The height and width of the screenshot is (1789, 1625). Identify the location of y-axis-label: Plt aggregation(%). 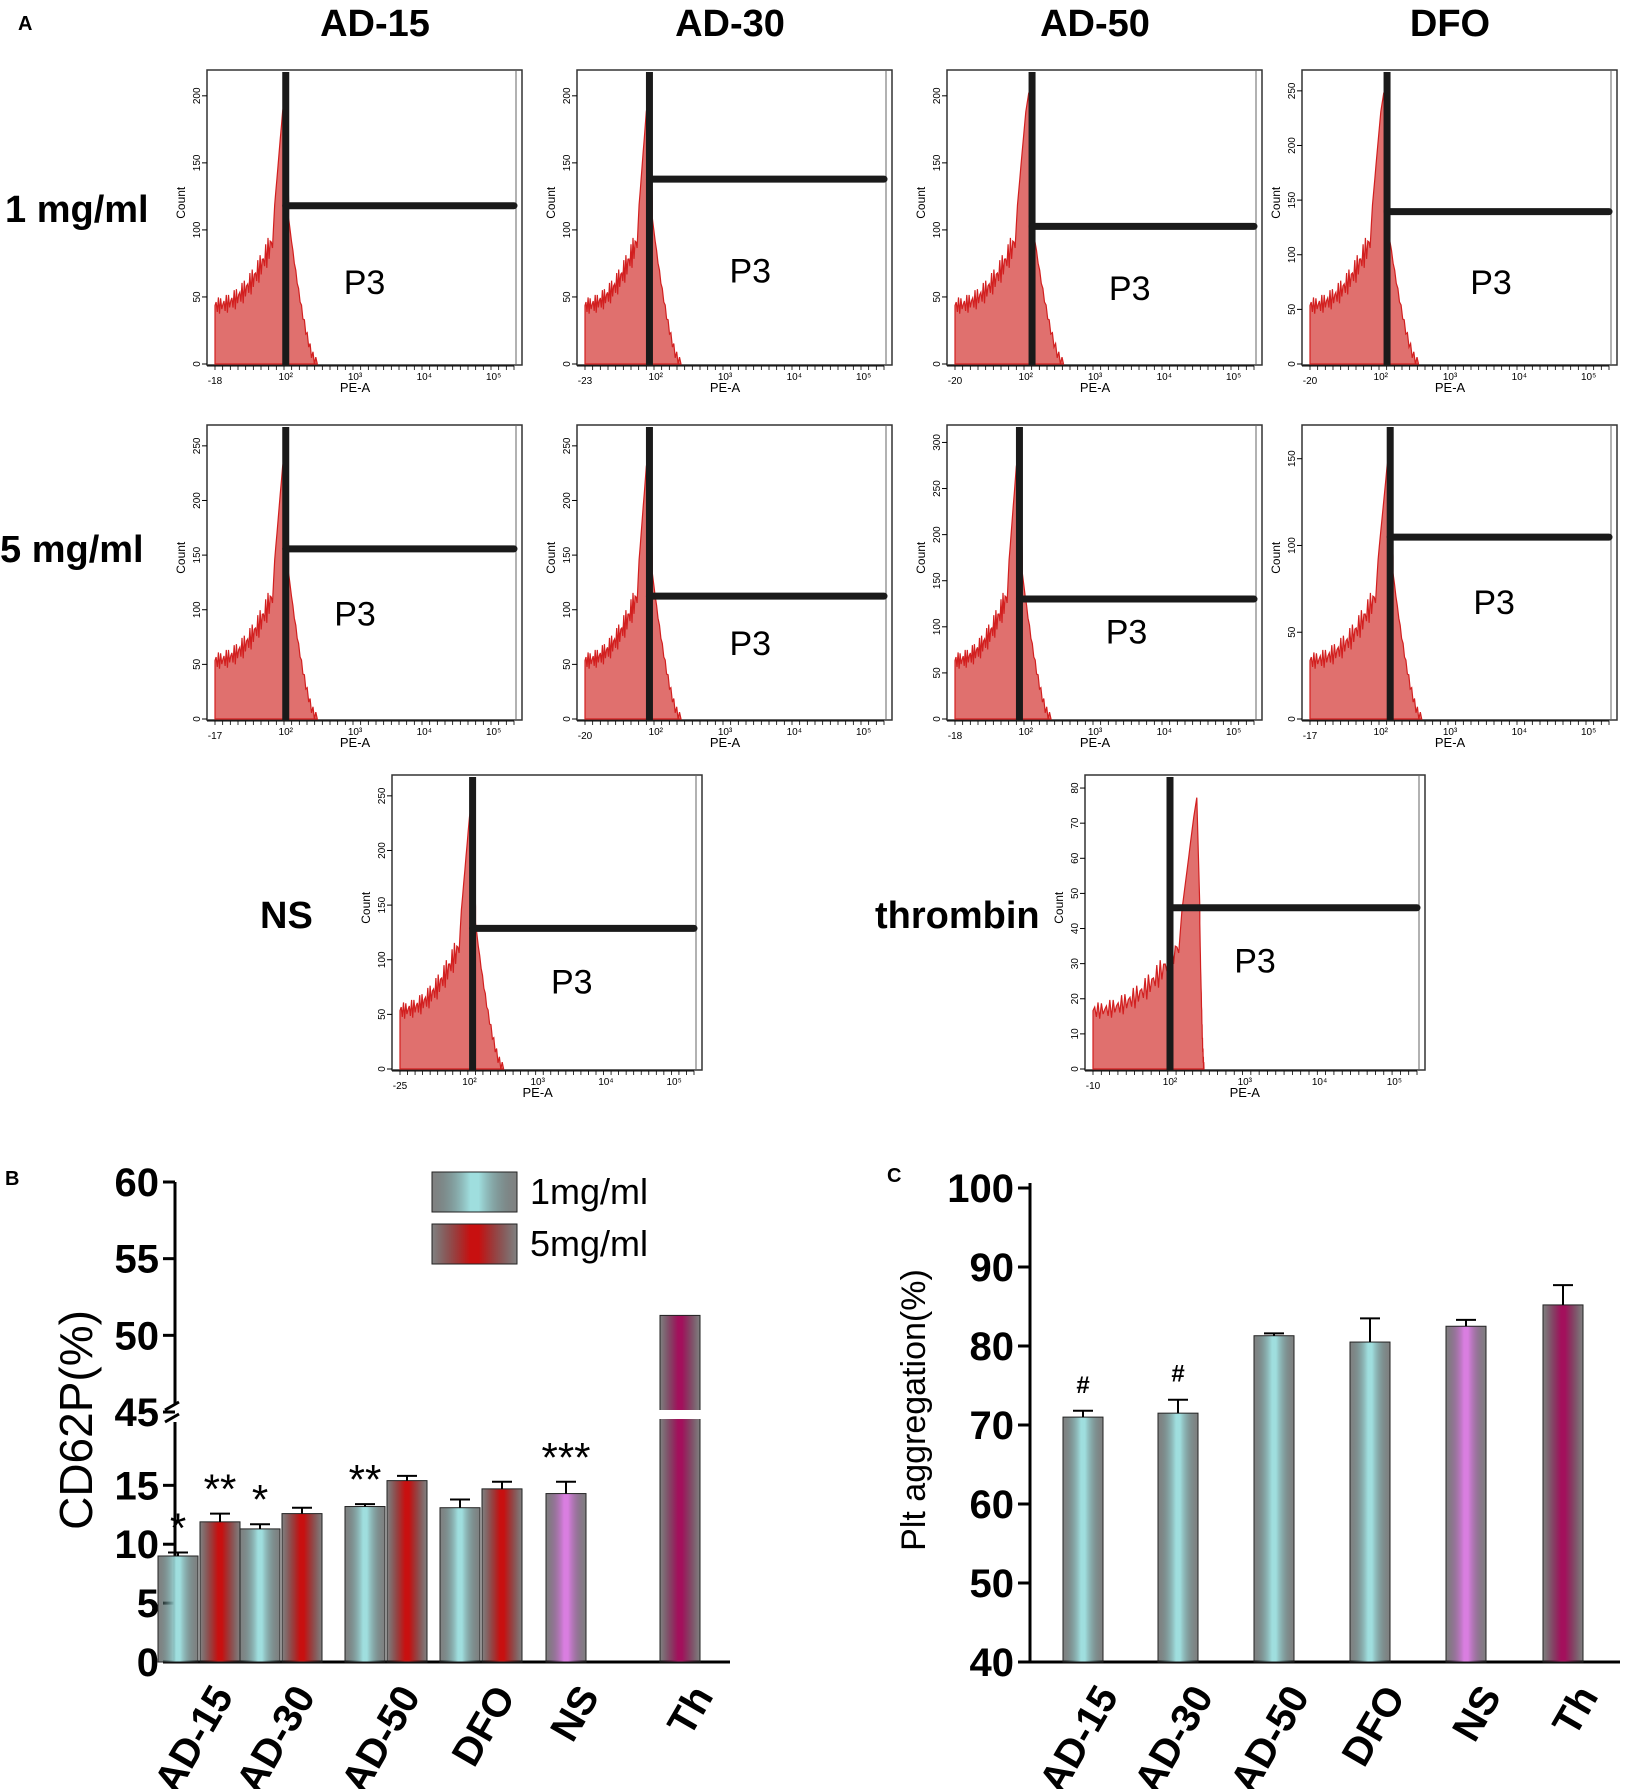
(914, 1410).